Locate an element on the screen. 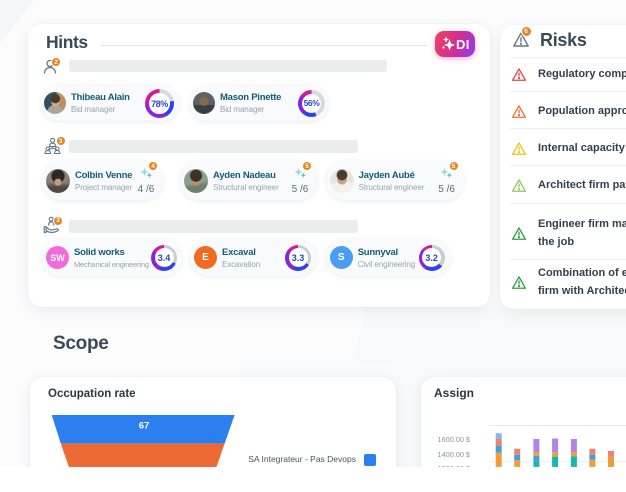  svg-text: 67 is located at coordinates (144, 426).